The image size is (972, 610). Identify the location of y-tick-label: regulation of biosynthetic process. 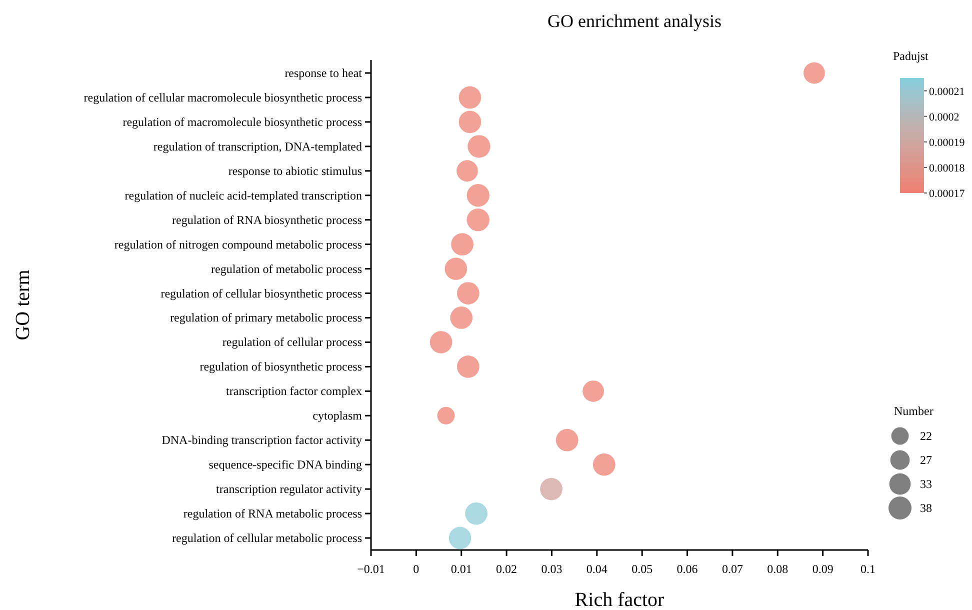
(281, 367).